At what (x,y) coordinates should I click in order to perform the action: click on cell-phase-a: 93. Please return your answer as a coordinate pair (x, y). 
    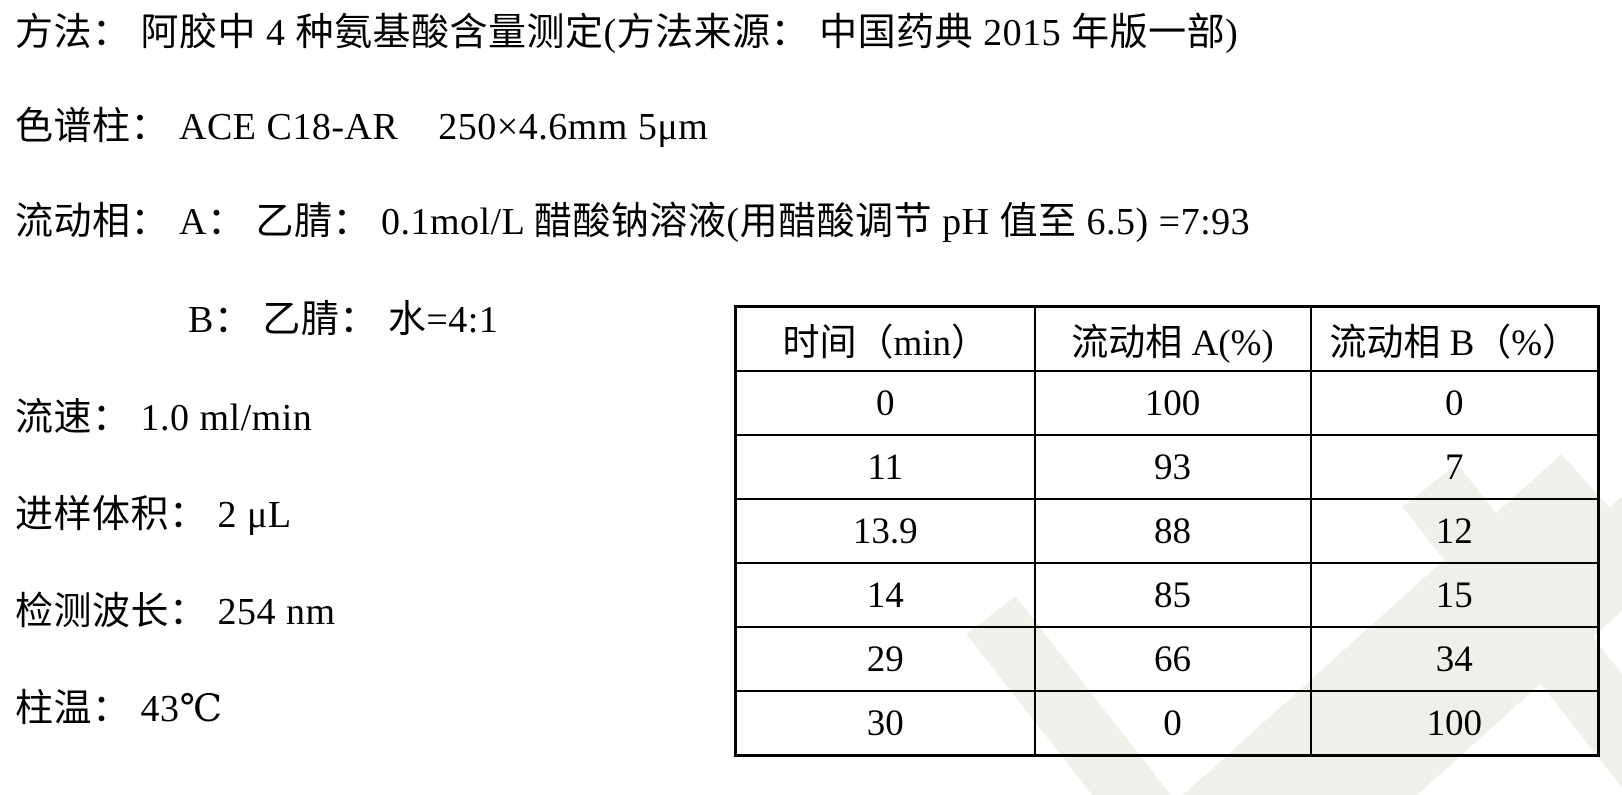
    Looking at the image, I should click on (1172, 467).